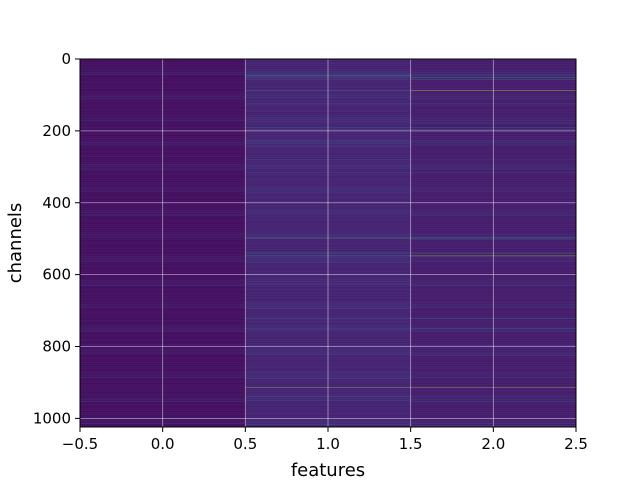  I want to click on x-axis-label: features, so click(328, 470).